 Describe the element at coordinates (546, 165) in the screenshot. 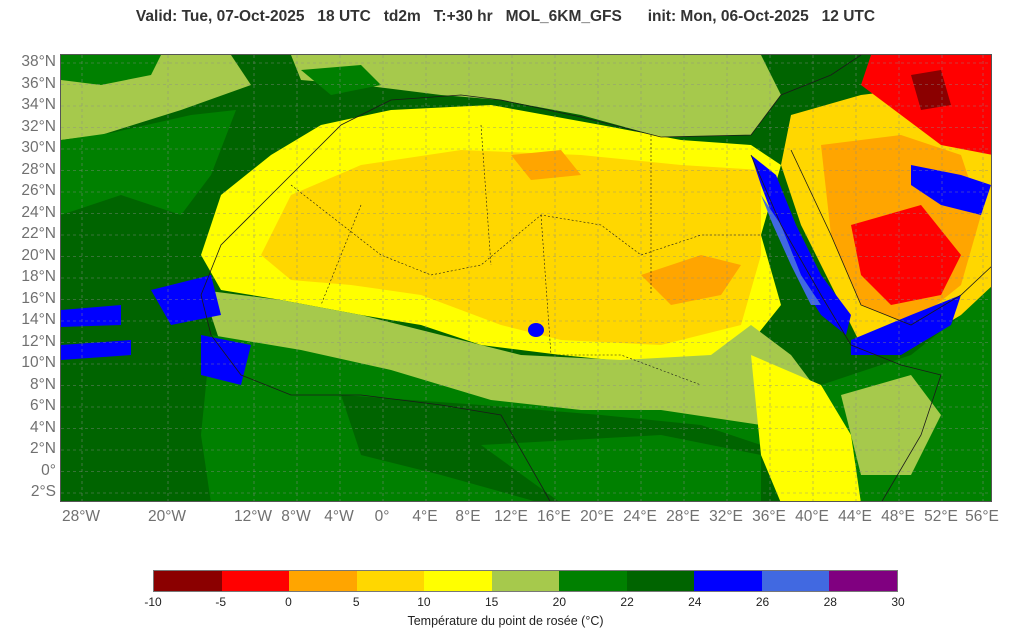

I see `libya-dry-patch` at that location.